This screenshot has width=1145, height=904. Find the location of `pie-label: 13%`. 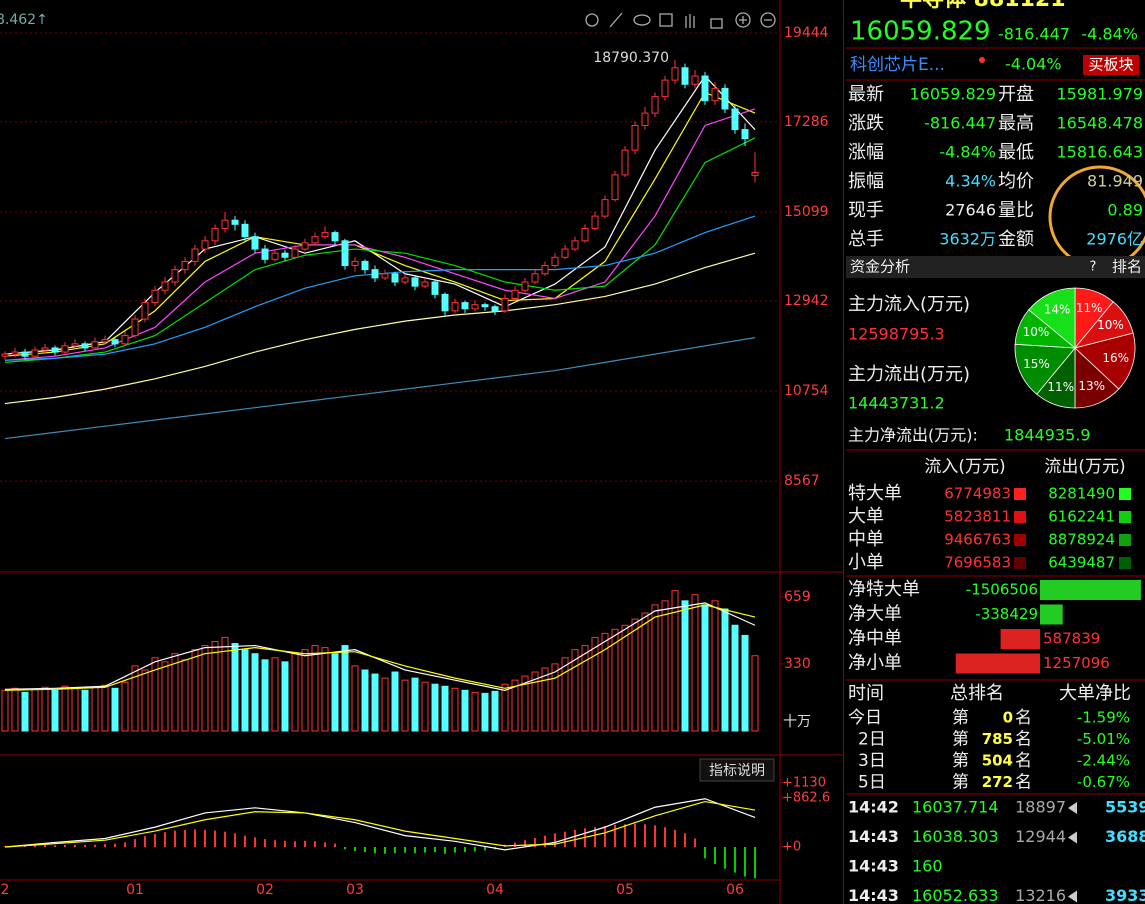

pie-label: 13% is located at coordinates (1091, 386).